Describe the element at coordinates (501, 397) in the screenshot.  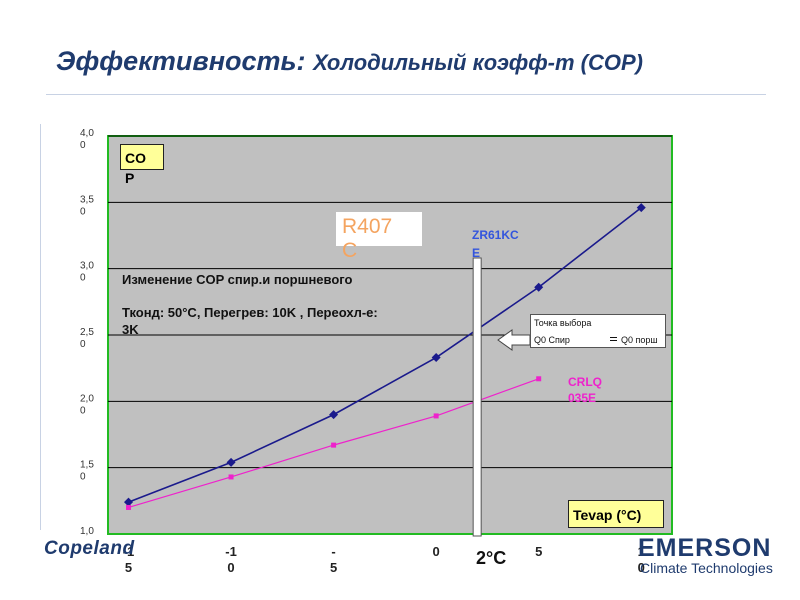
I see `selection-marker` at that location.